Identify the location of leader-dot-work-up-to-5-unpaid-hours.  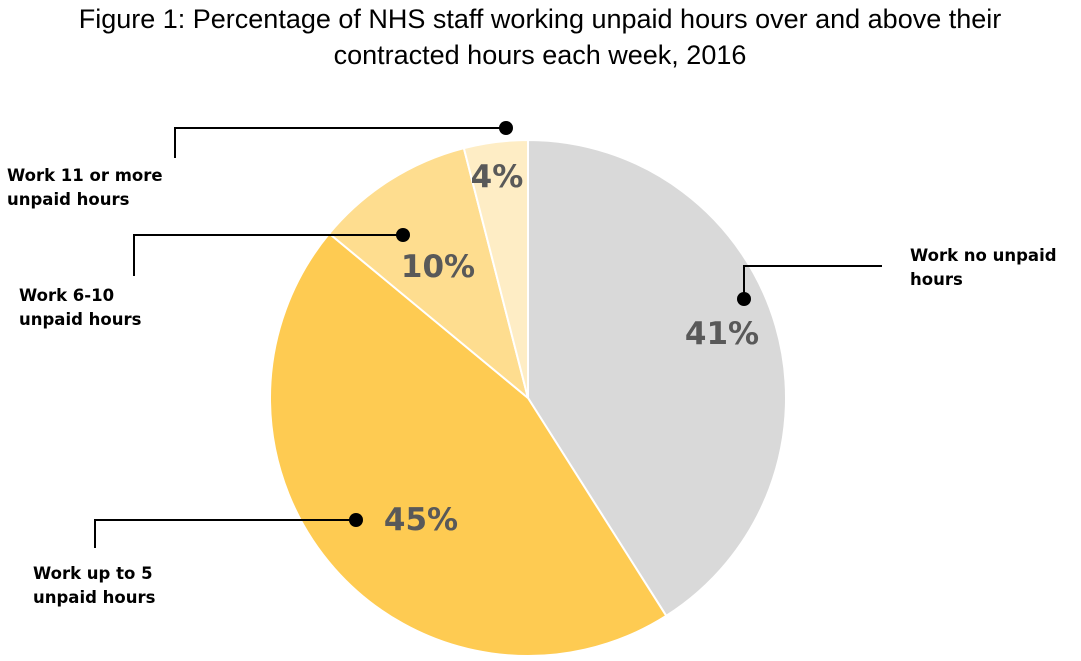
(356, 520).